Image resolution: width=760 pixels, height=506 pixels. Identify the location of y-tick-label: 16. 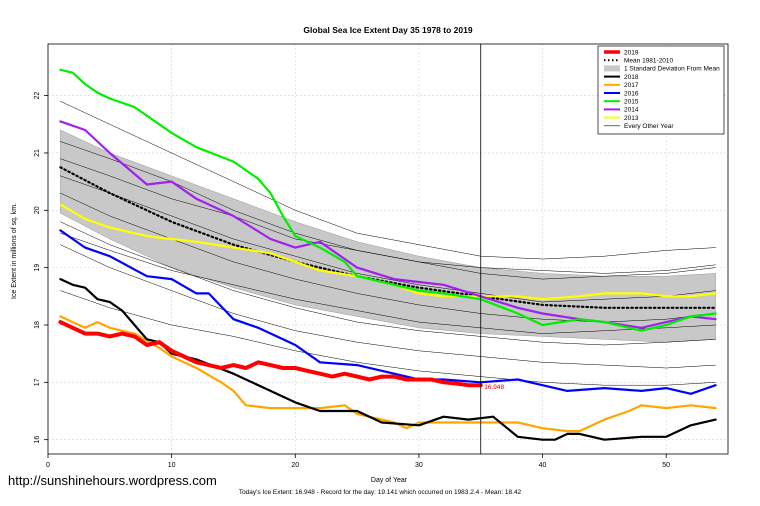
(37, 440).